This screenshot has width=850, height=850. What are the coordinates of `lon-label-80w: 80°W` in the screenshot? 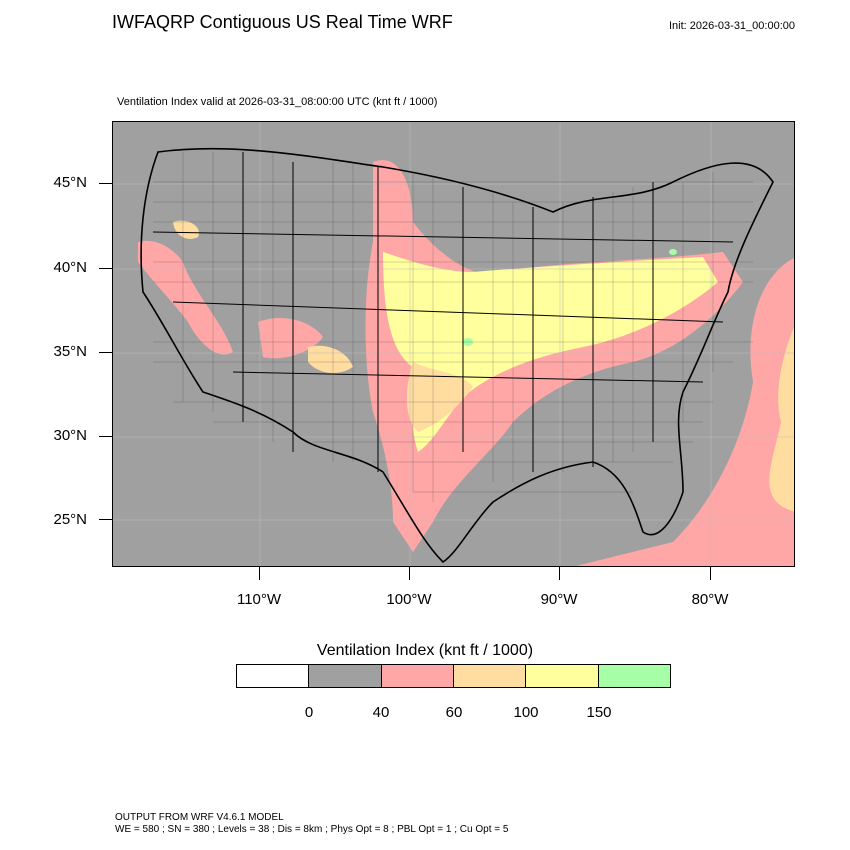 It's located at (710, 599).